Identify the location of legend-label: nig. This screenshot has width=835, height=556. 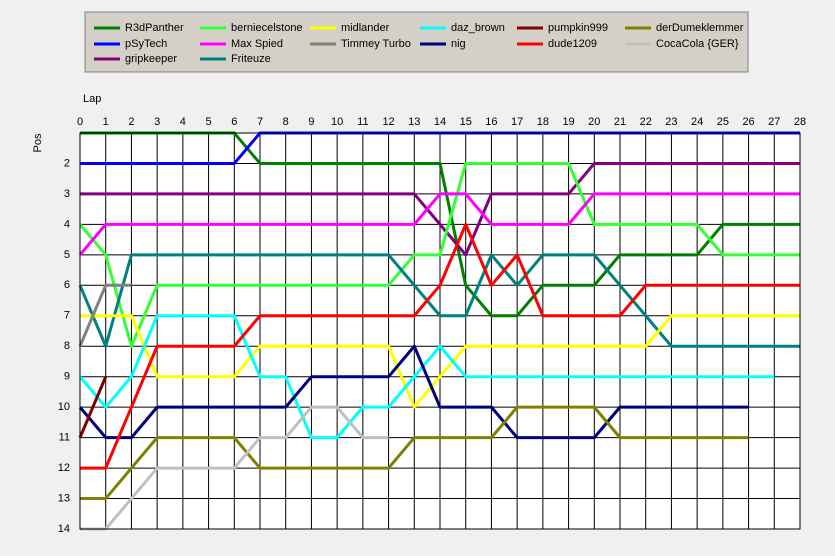
(458, 44).